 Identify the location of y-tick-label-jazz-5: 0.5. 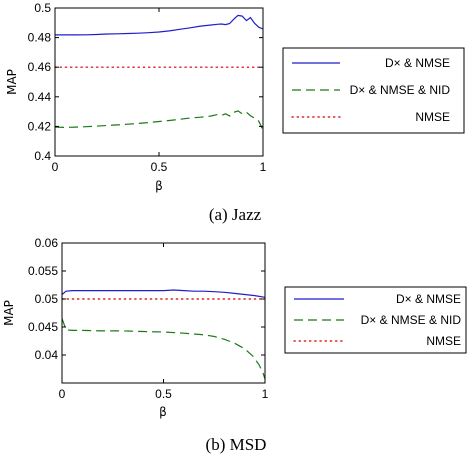
(42, 8).